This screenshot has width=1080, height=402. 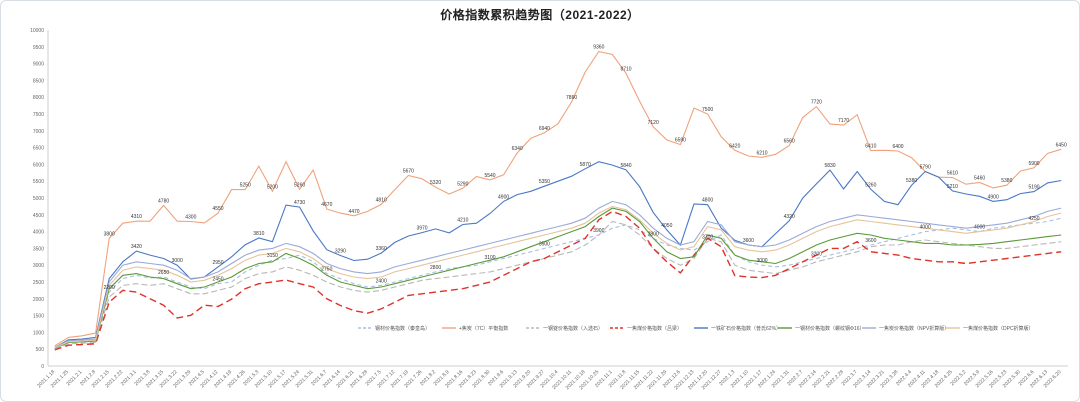 I want to click on data-label: 6410, so click(x=870, y=147).